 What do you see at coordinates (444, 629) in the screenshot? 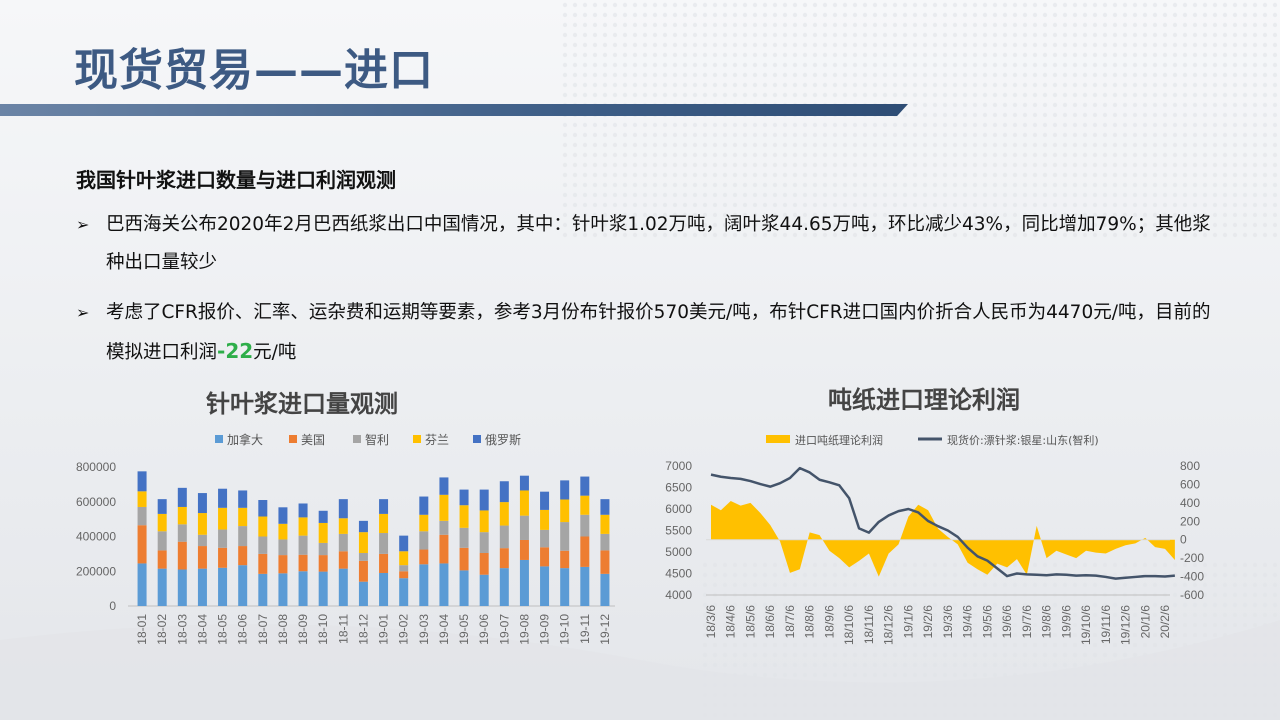
I see `x-tick-label: 19-04` at bounding box center [444, 629].